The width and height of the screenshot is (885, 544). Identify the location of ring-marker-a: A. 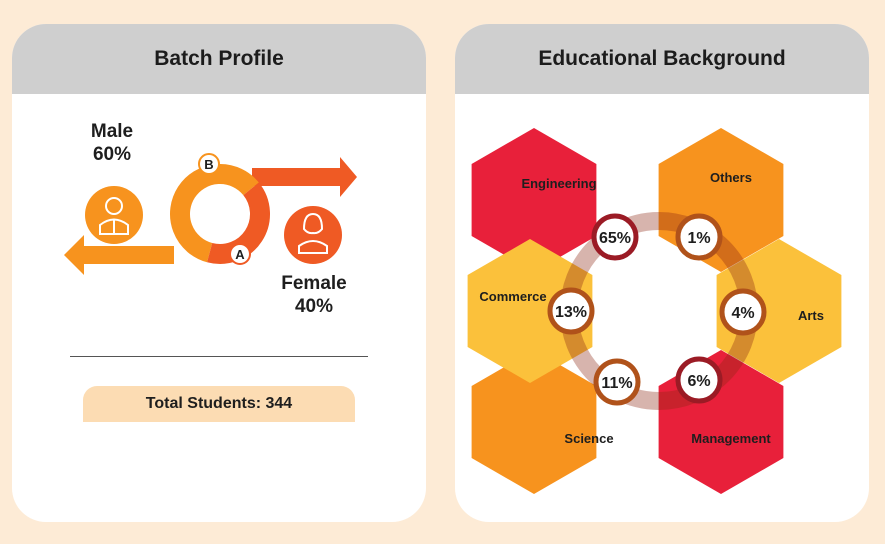
(240, 254).